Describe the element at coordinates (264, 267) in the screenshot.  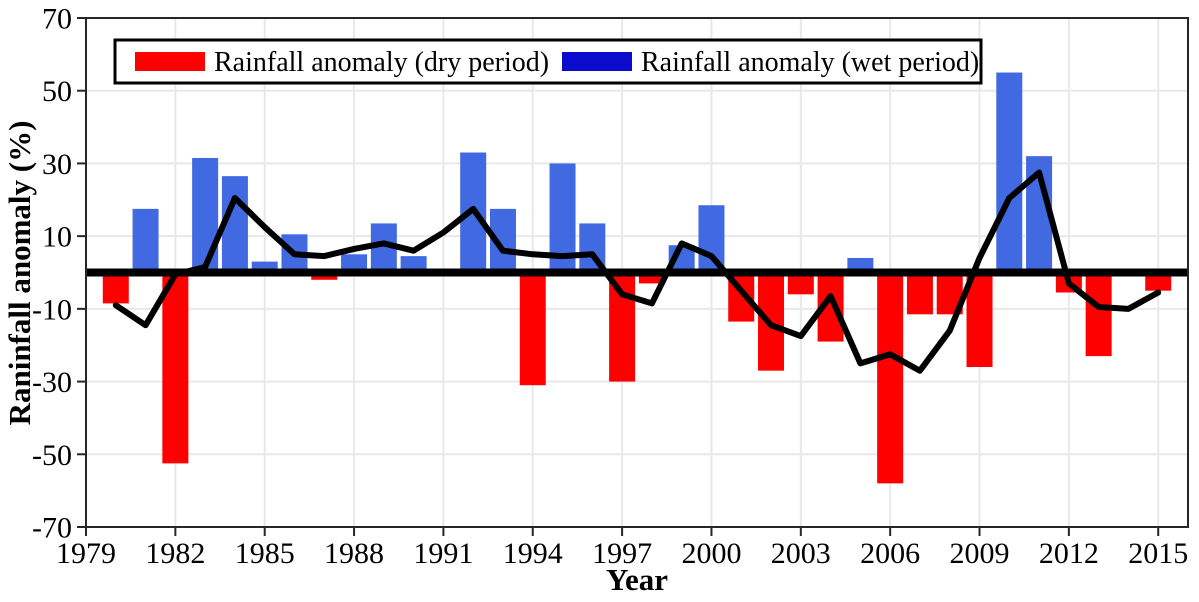
I see `bar-1985-wet` at that location.